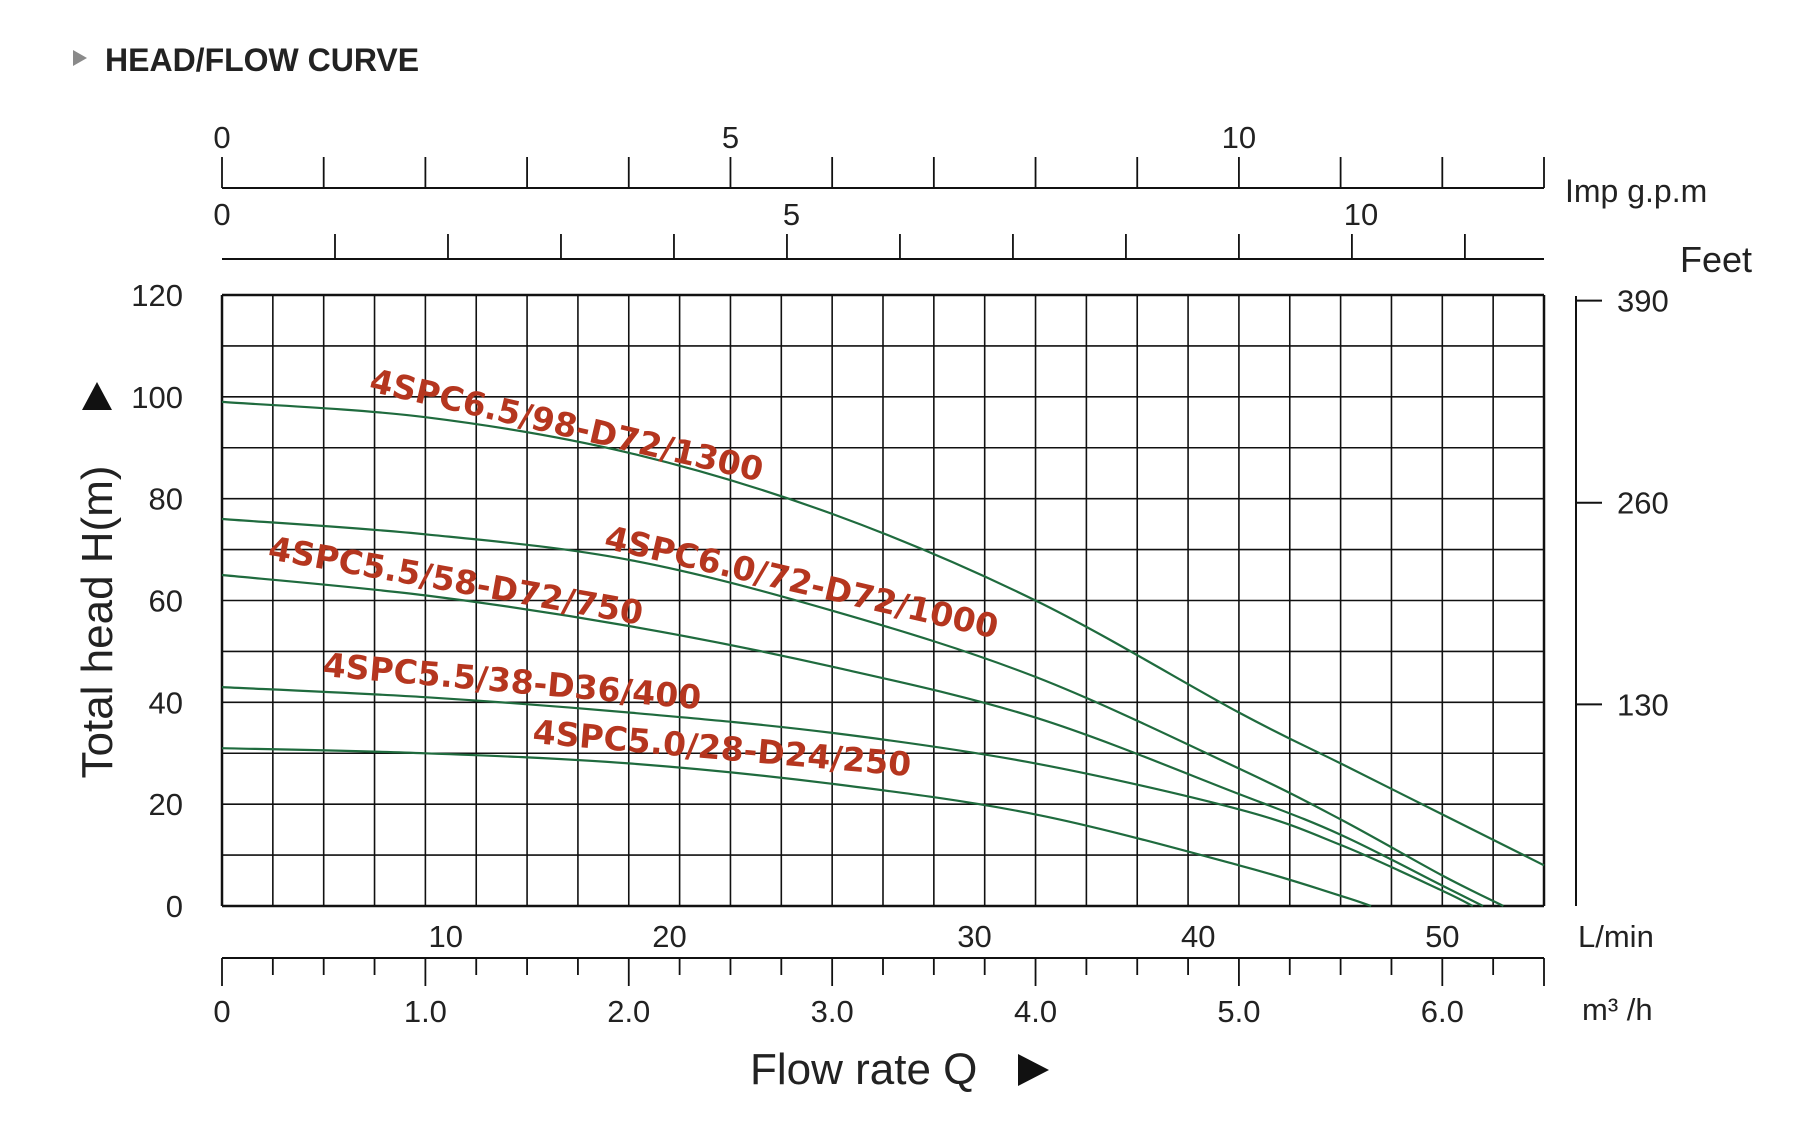 Image resolution: width=1806 pixels, height=1131 pixels. I want to click on feet-tick-label: 5, so click(791, 214).